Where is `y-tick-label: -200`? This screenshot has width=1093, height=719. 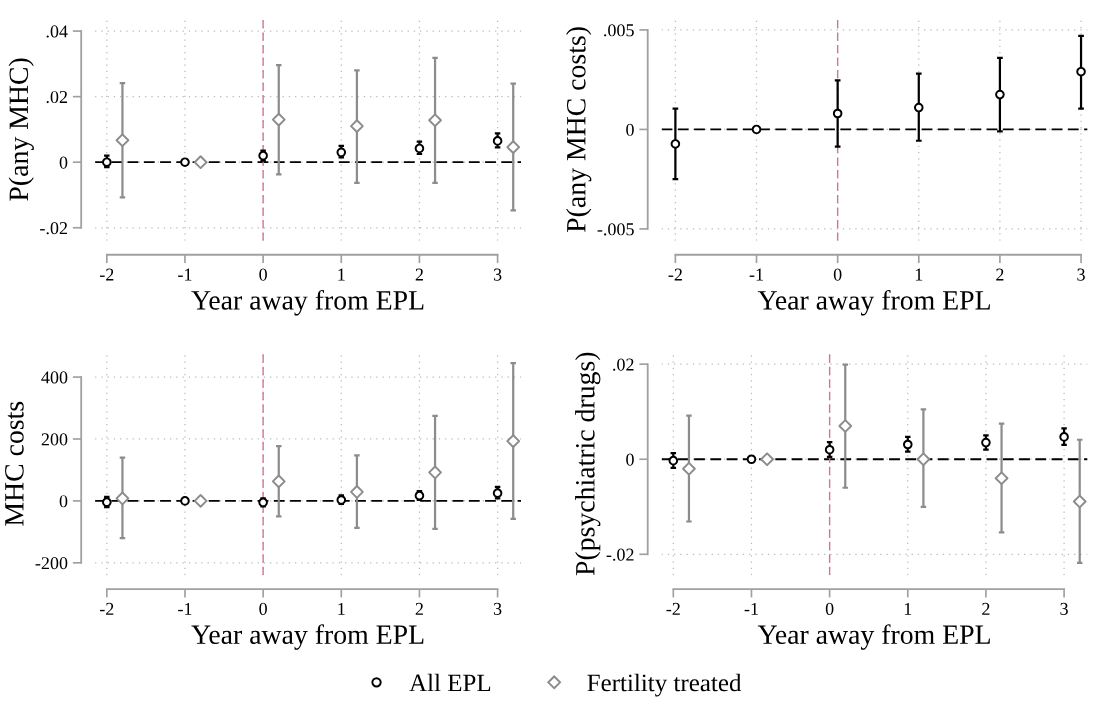
y-tick-label: -200 is located at coordinates (51, 563).